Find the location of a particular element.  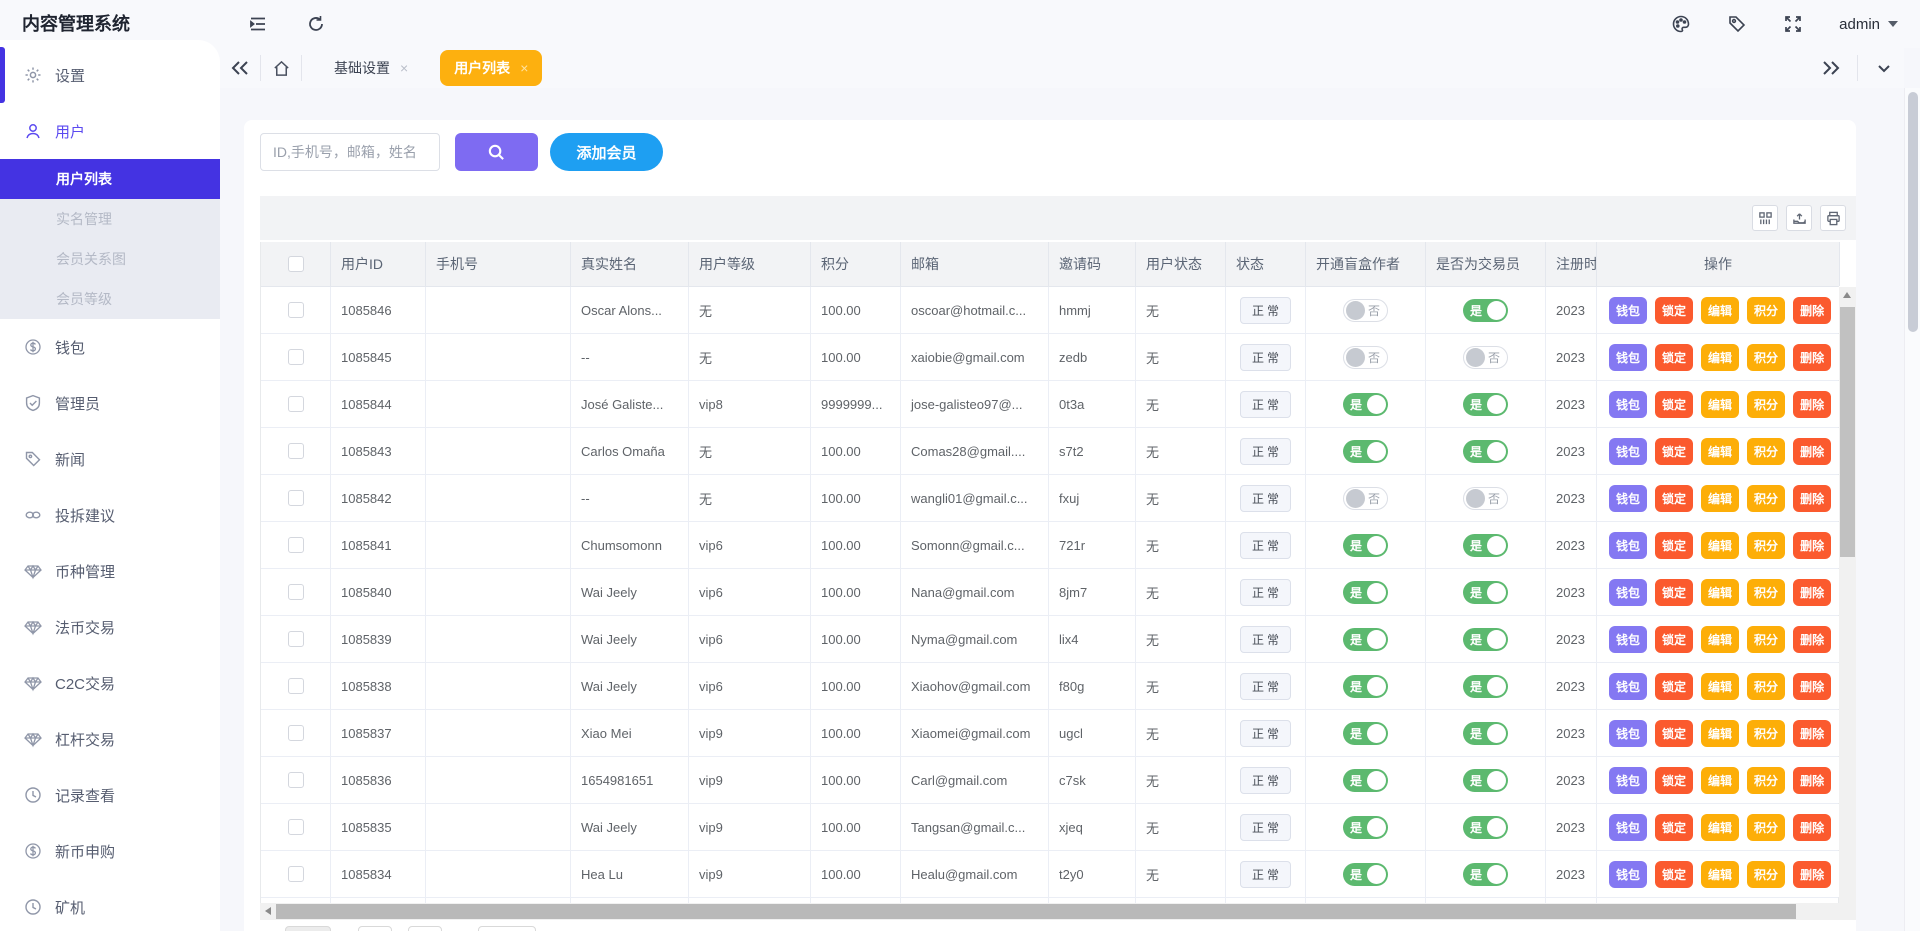

tab-basic-settings: 基础设置 is located at coordinates (371, 68).